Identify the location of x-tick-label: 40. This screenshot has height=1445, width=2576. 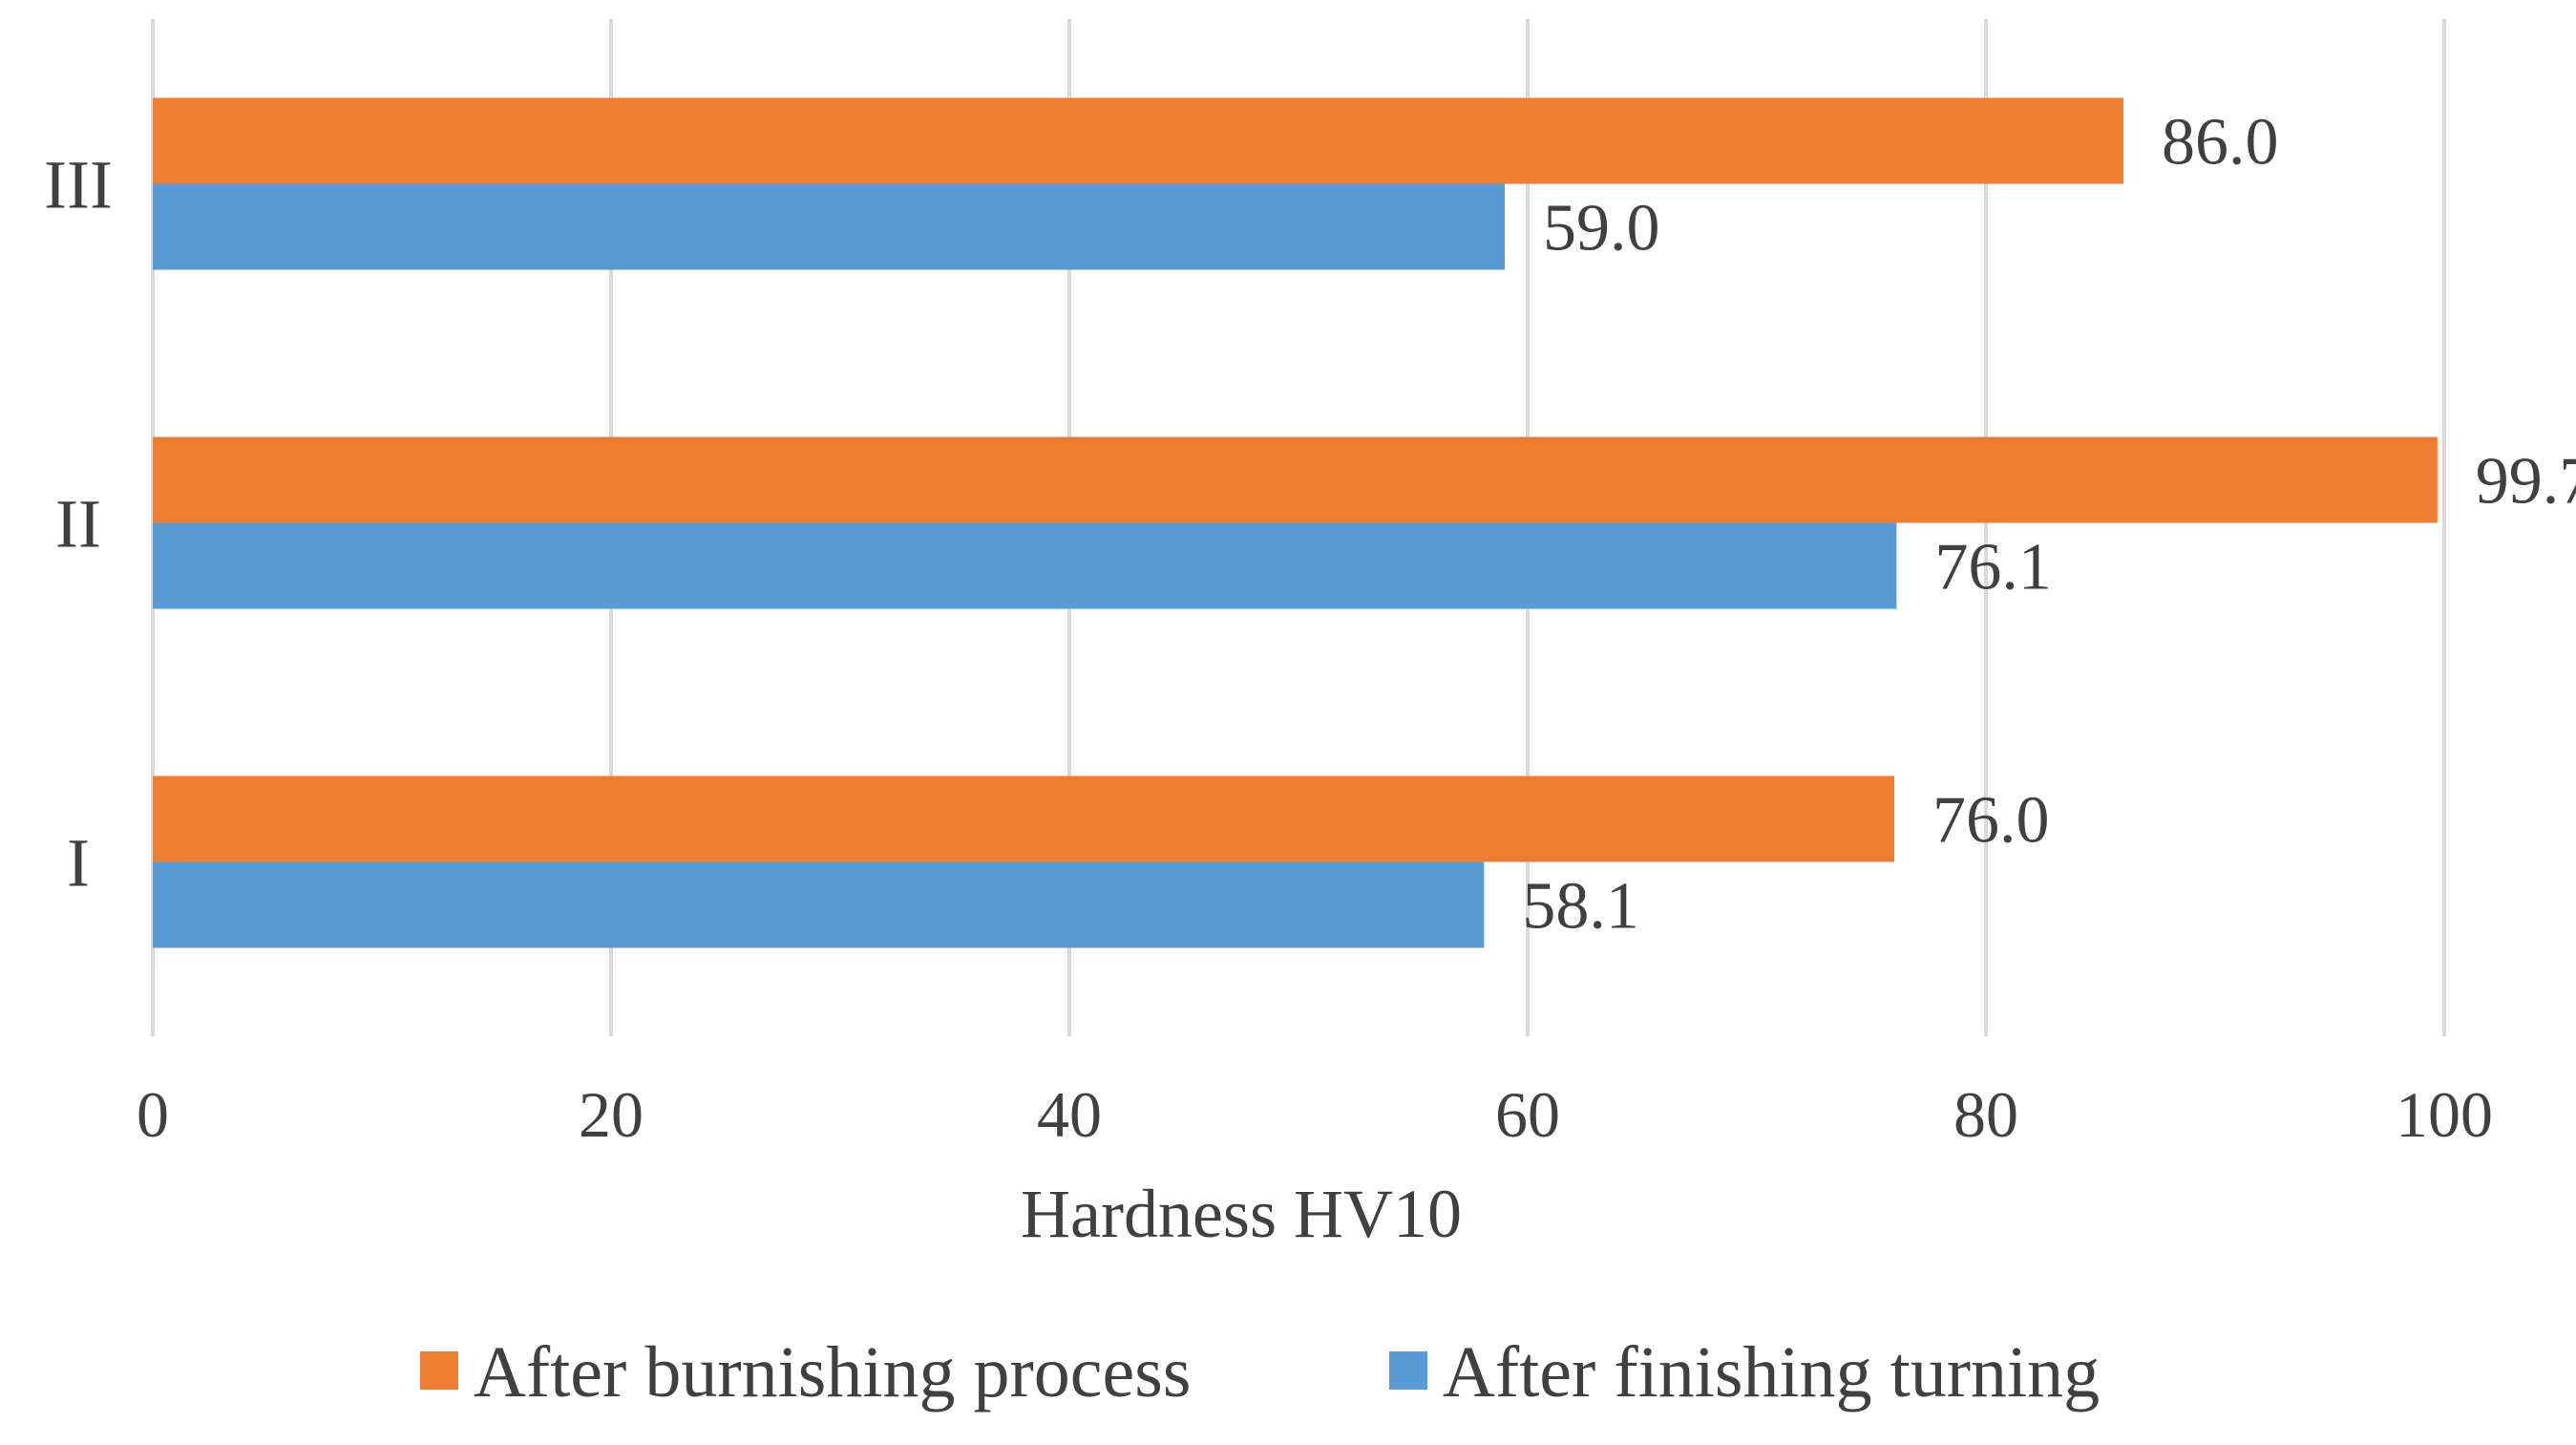
(1069, 1114).